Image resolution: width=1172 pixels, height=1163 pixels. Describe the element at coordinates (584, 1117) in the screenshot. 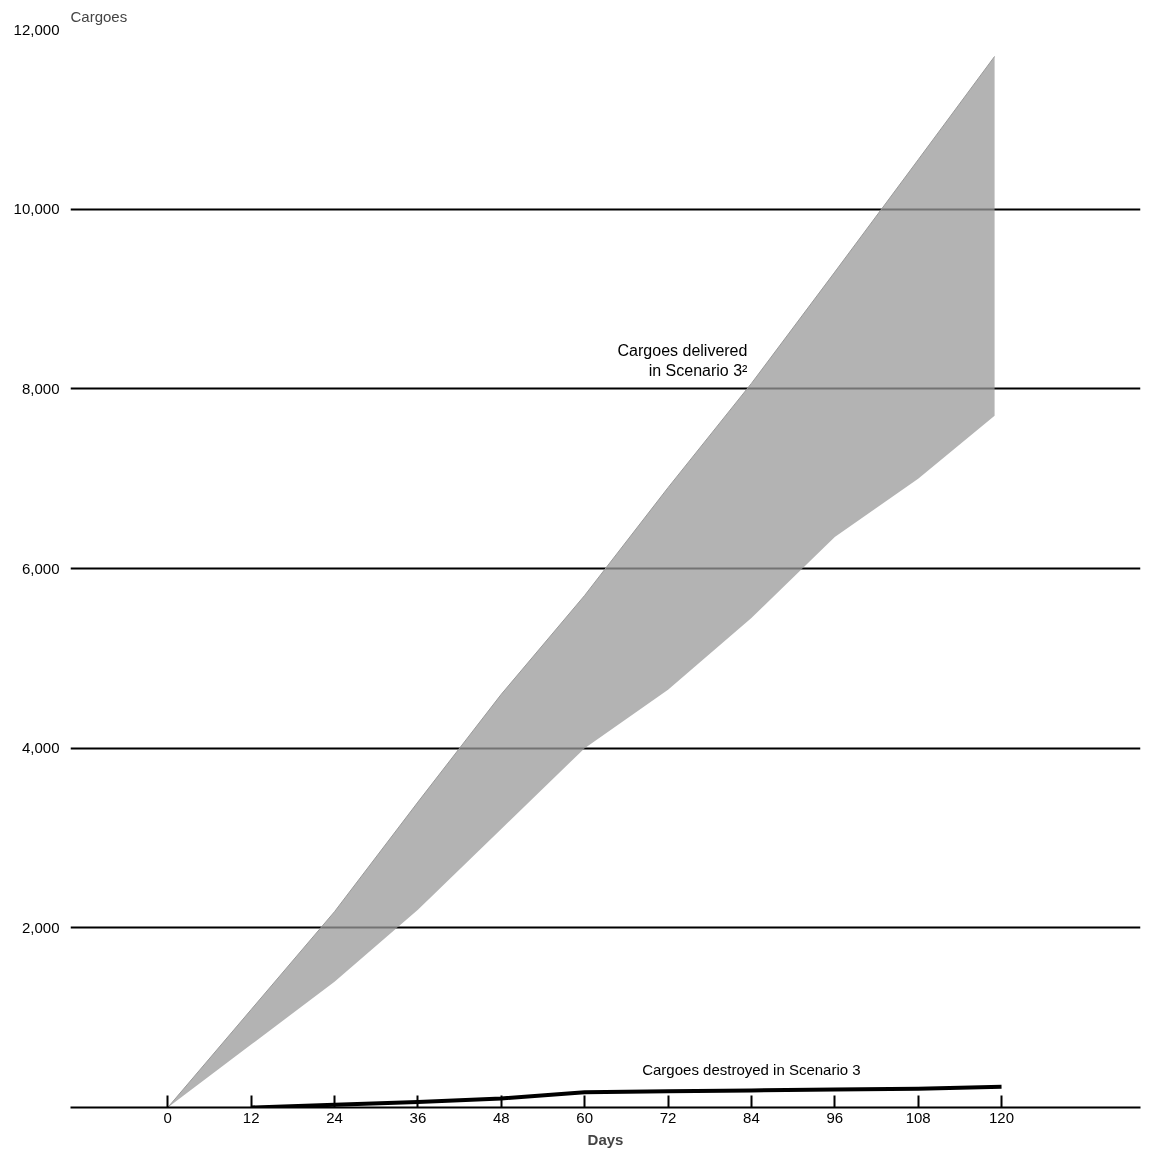

I see `x-tick-label: 60` at that location.